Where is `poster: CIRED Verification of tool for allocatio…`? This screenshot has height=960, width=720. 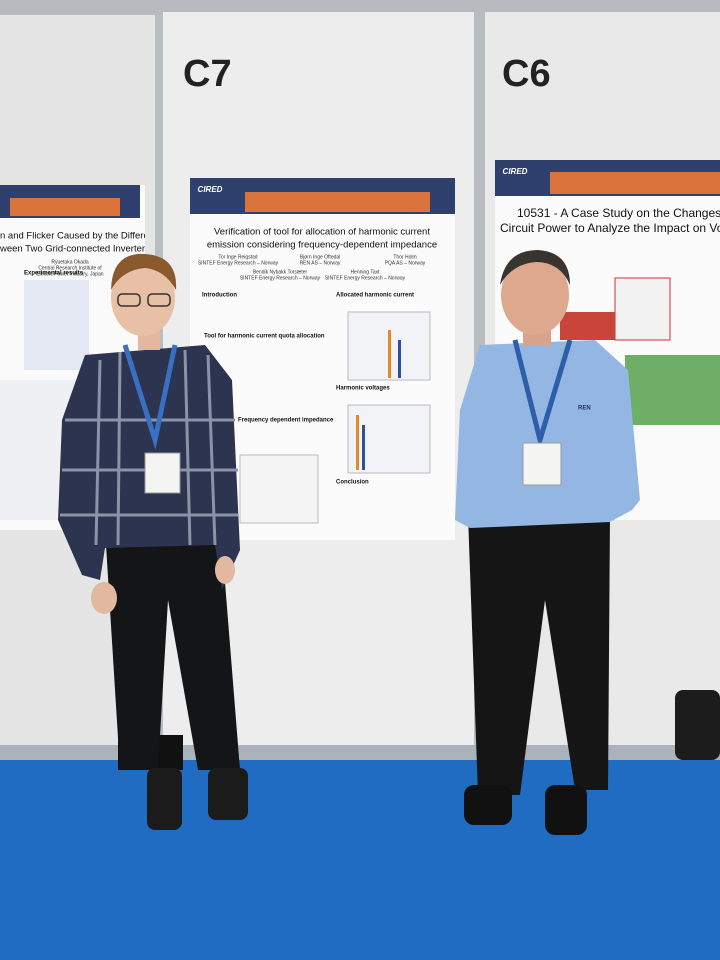
poster: CIRED Verification of tool for allocatio… is located at coordinates (322, 359).